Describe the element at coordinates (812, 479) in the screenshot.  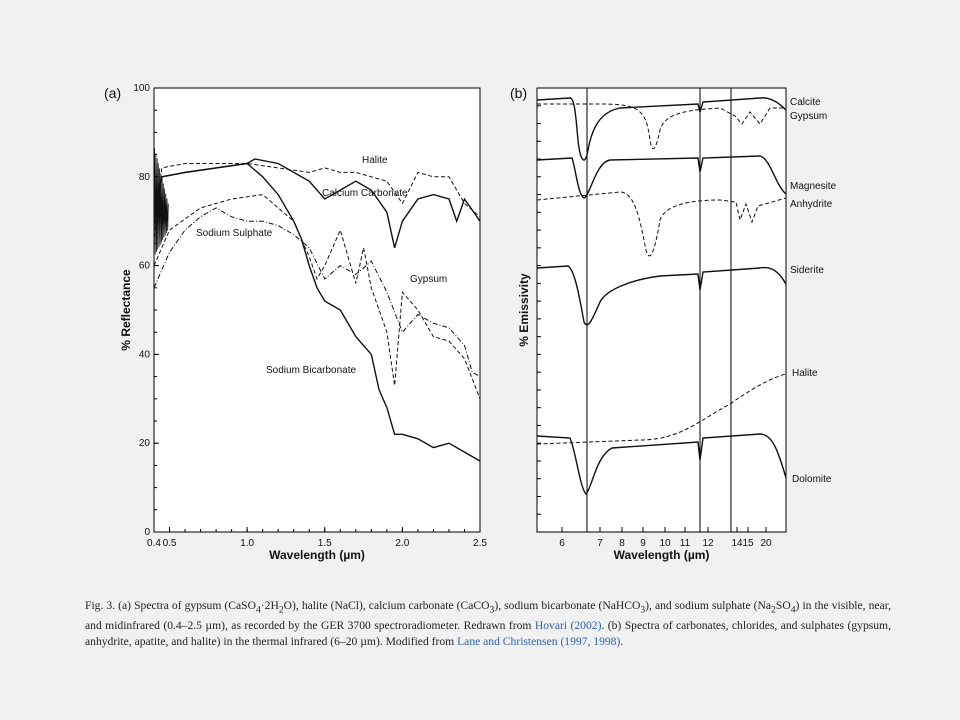
I see `series-label-b-6: Dolomite` at that location.